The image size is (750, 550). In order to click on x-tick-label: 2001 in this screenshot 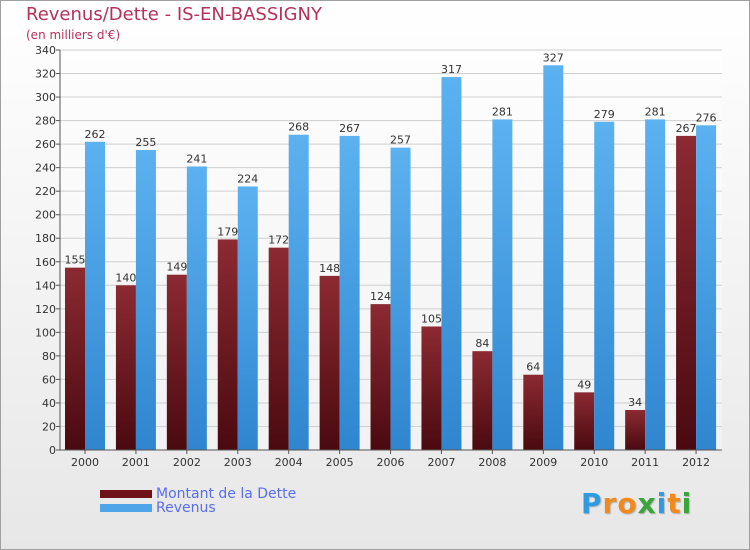, I will do `click(136, 462)`.